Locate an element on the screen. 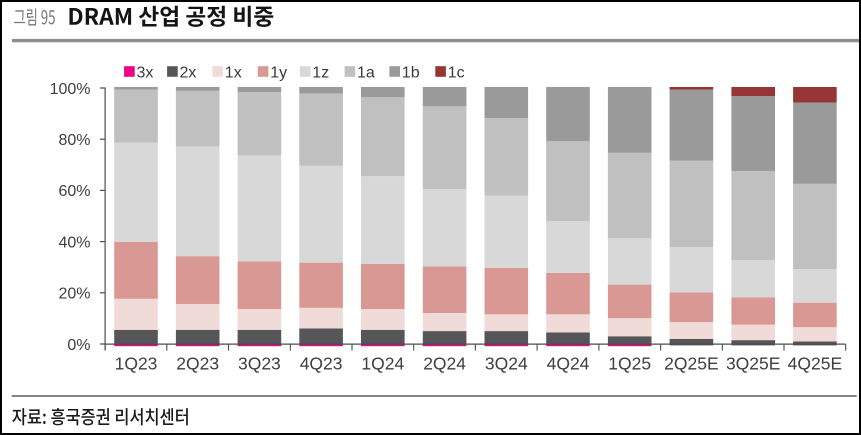 The image size is (861, 435). svg-text: 3Q24 is located at coordinates (506, 363).